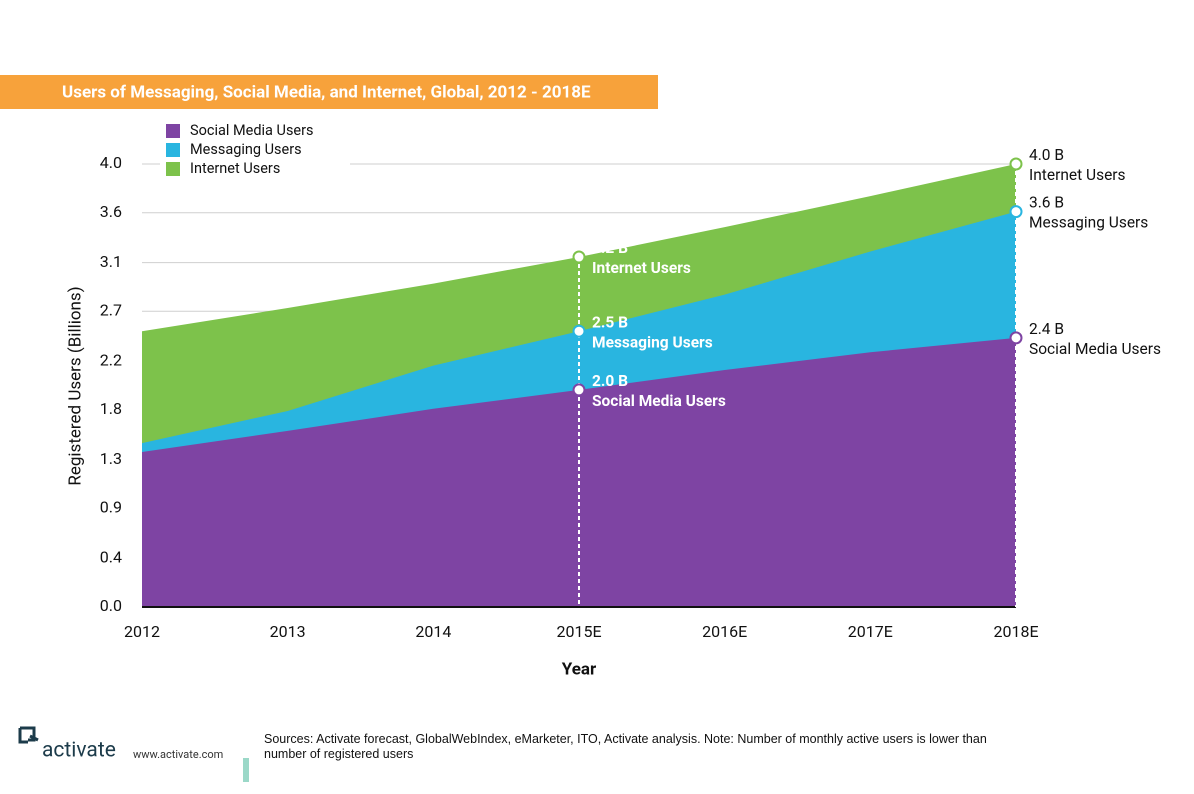 Image resolution: width=1194 pixels, height=794 pixels. Describe the element at coordinates (178, 754) in the screenshot. I see `url: www.activate.com` at that location.